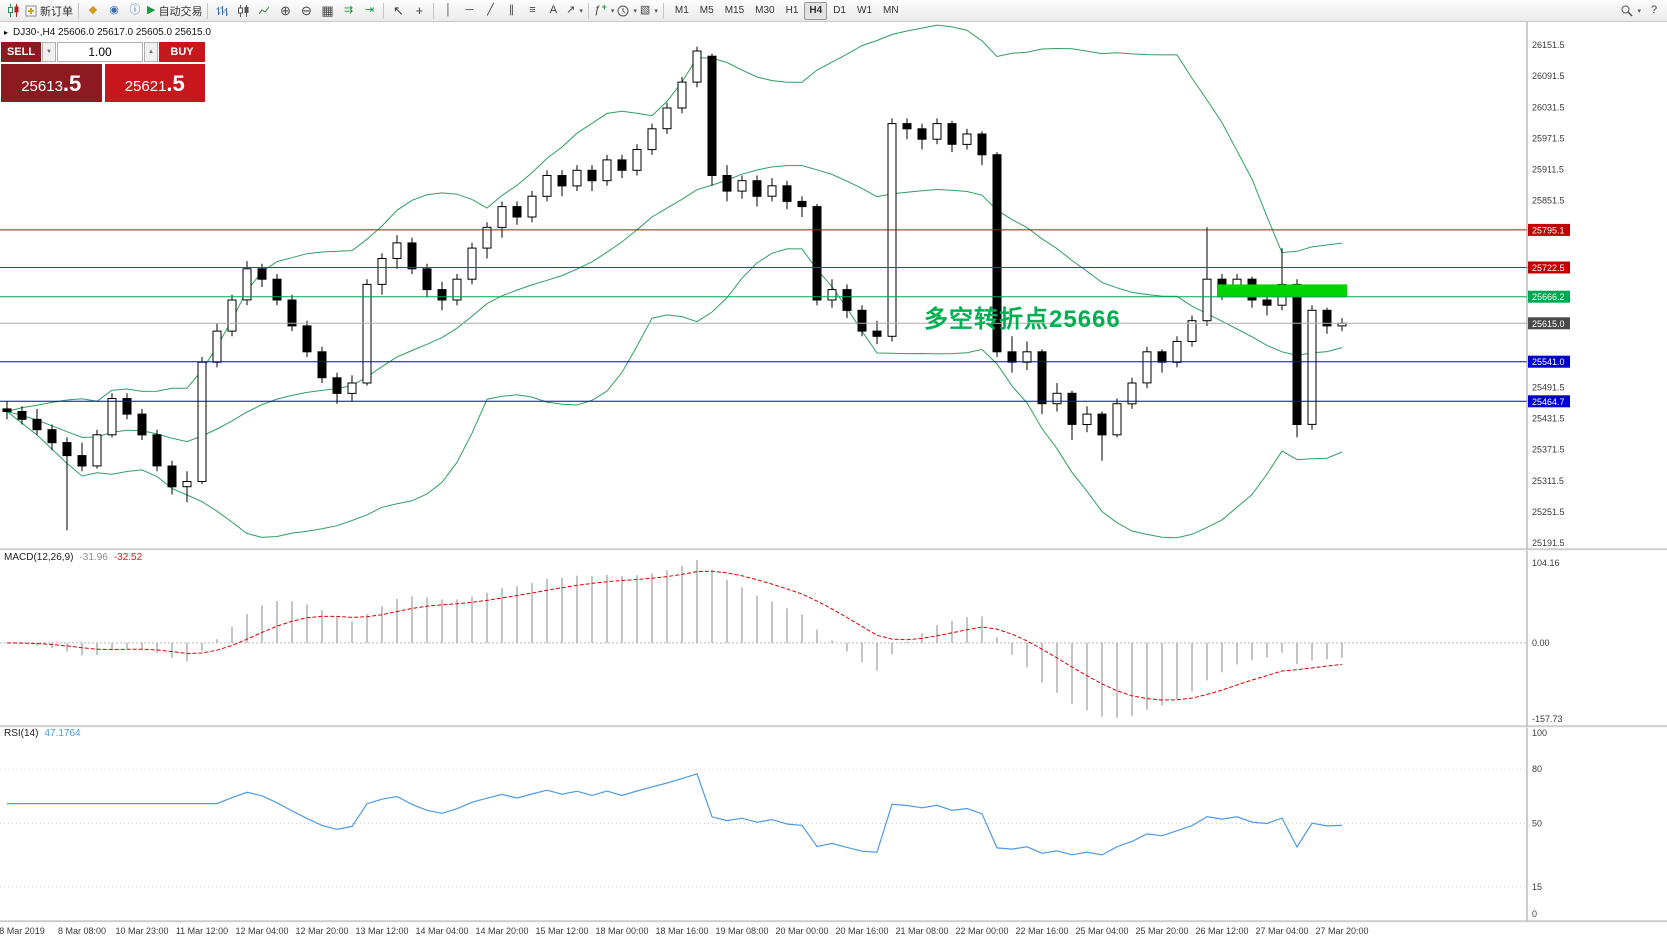  What do you see at coordinates (1281, 931) in the screenshot?
I see `svg-text: 27 Mar 04:00` at bounding box center [1281, 931].